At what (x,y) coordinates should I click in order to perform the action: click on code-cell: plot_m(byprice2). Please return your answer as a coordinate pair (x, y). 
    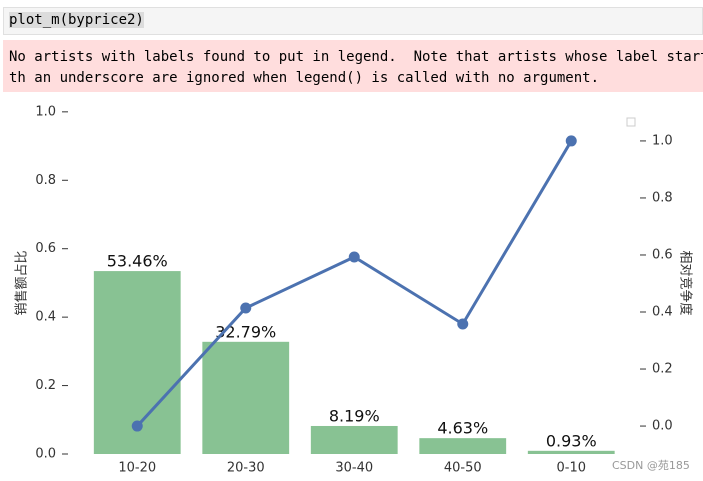
    Looking at the image, I should click on (353, 21).